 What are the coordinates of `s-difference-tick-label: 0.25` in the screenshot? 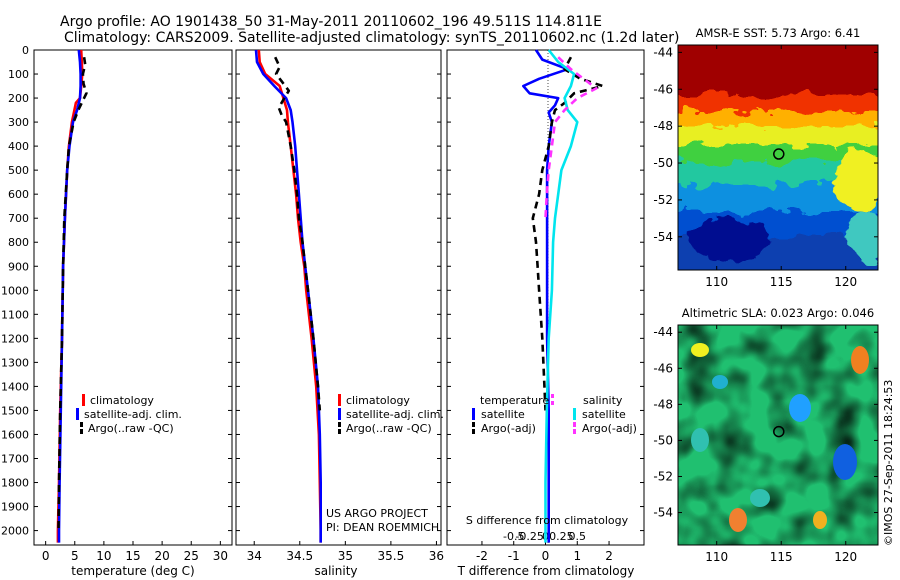 It's located at (561, 536).